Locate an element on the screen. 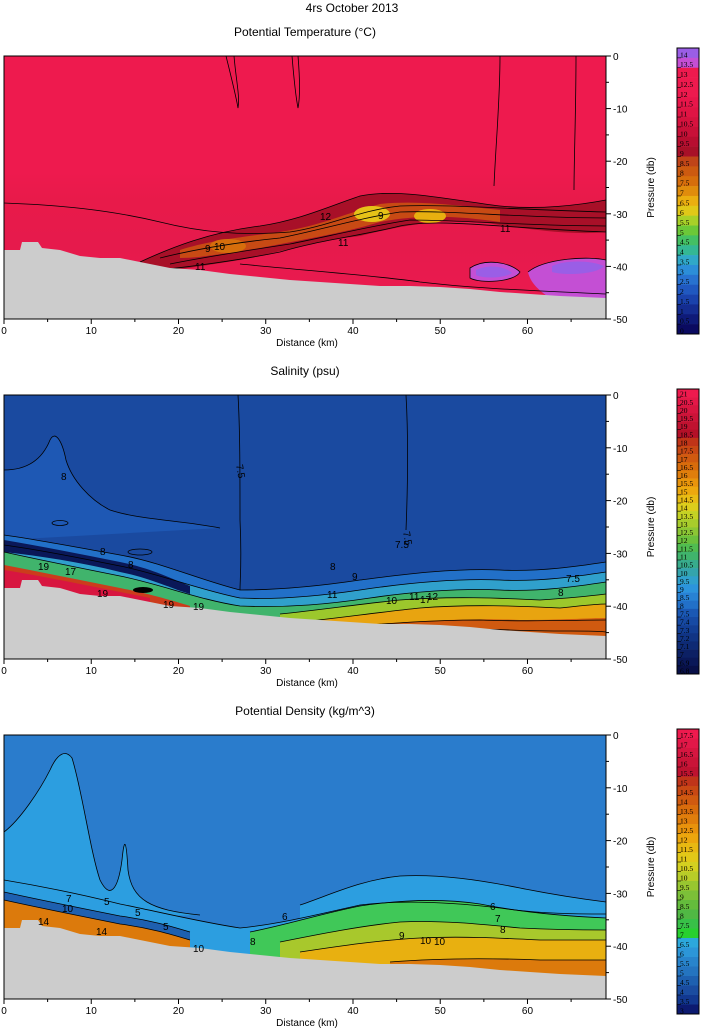 The width and height of the screenshot is (723, 1029). panel-title: Salinity (psu) is located at coordinates (304, 371).